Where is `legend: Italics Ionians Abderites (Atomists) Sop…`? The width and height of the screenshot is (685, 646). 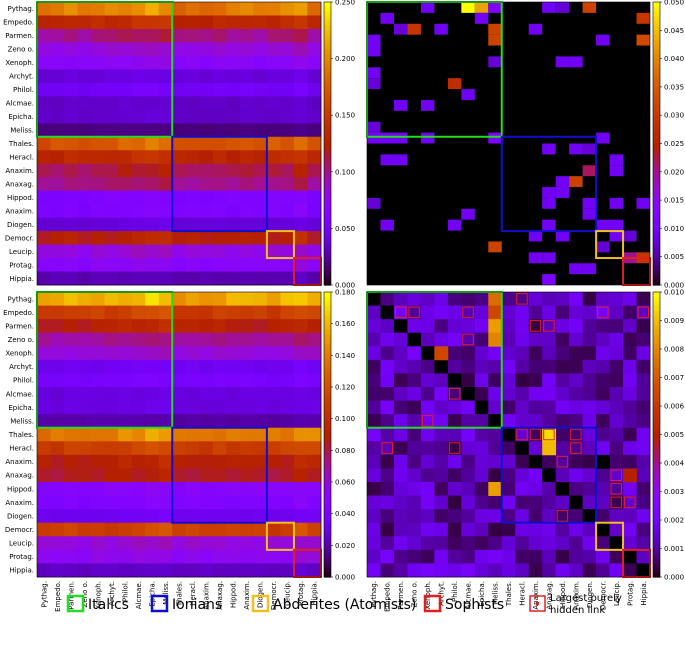
legend: Italics Ionians Abderites (Atomists) Sop… is located at coordinates (344, 604).